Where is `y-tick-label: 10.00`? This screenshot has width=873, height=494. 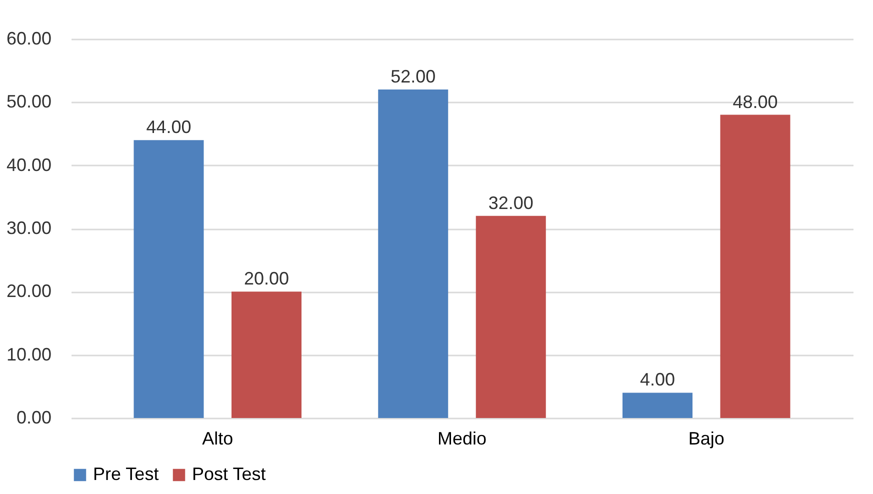
y-tick-label: 10.00 is located at coordinates (29, 354).